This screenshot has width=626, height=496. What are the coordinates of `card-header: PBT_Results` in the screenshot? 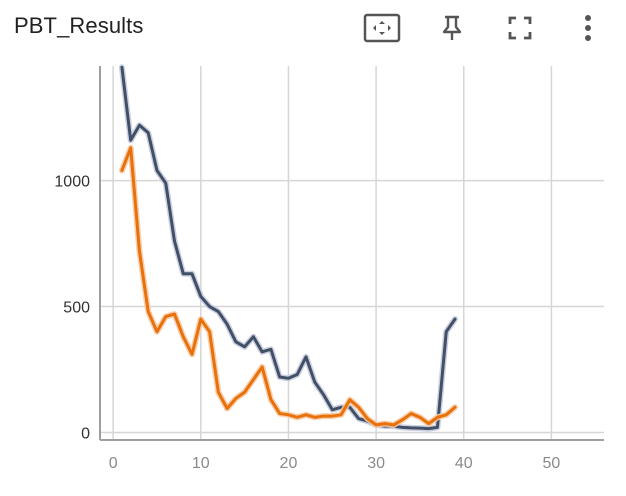 It's located at (313, 28).